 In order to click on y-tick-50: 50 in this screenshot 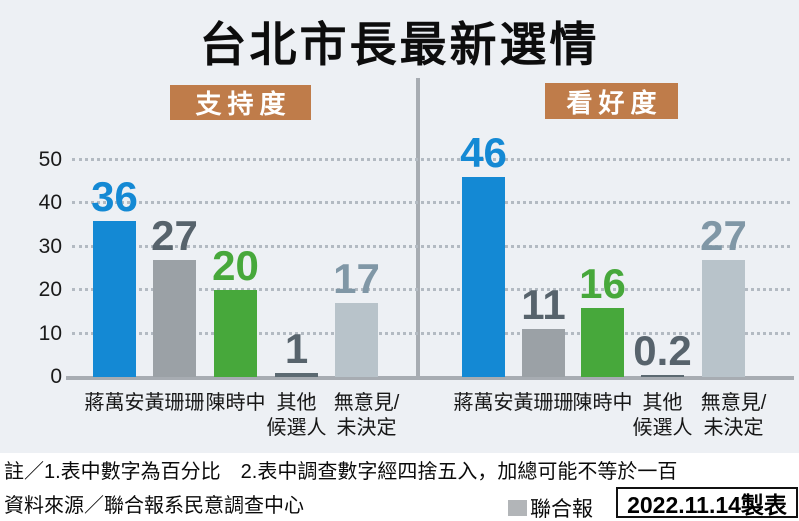, I will do `click(50, 159)`.